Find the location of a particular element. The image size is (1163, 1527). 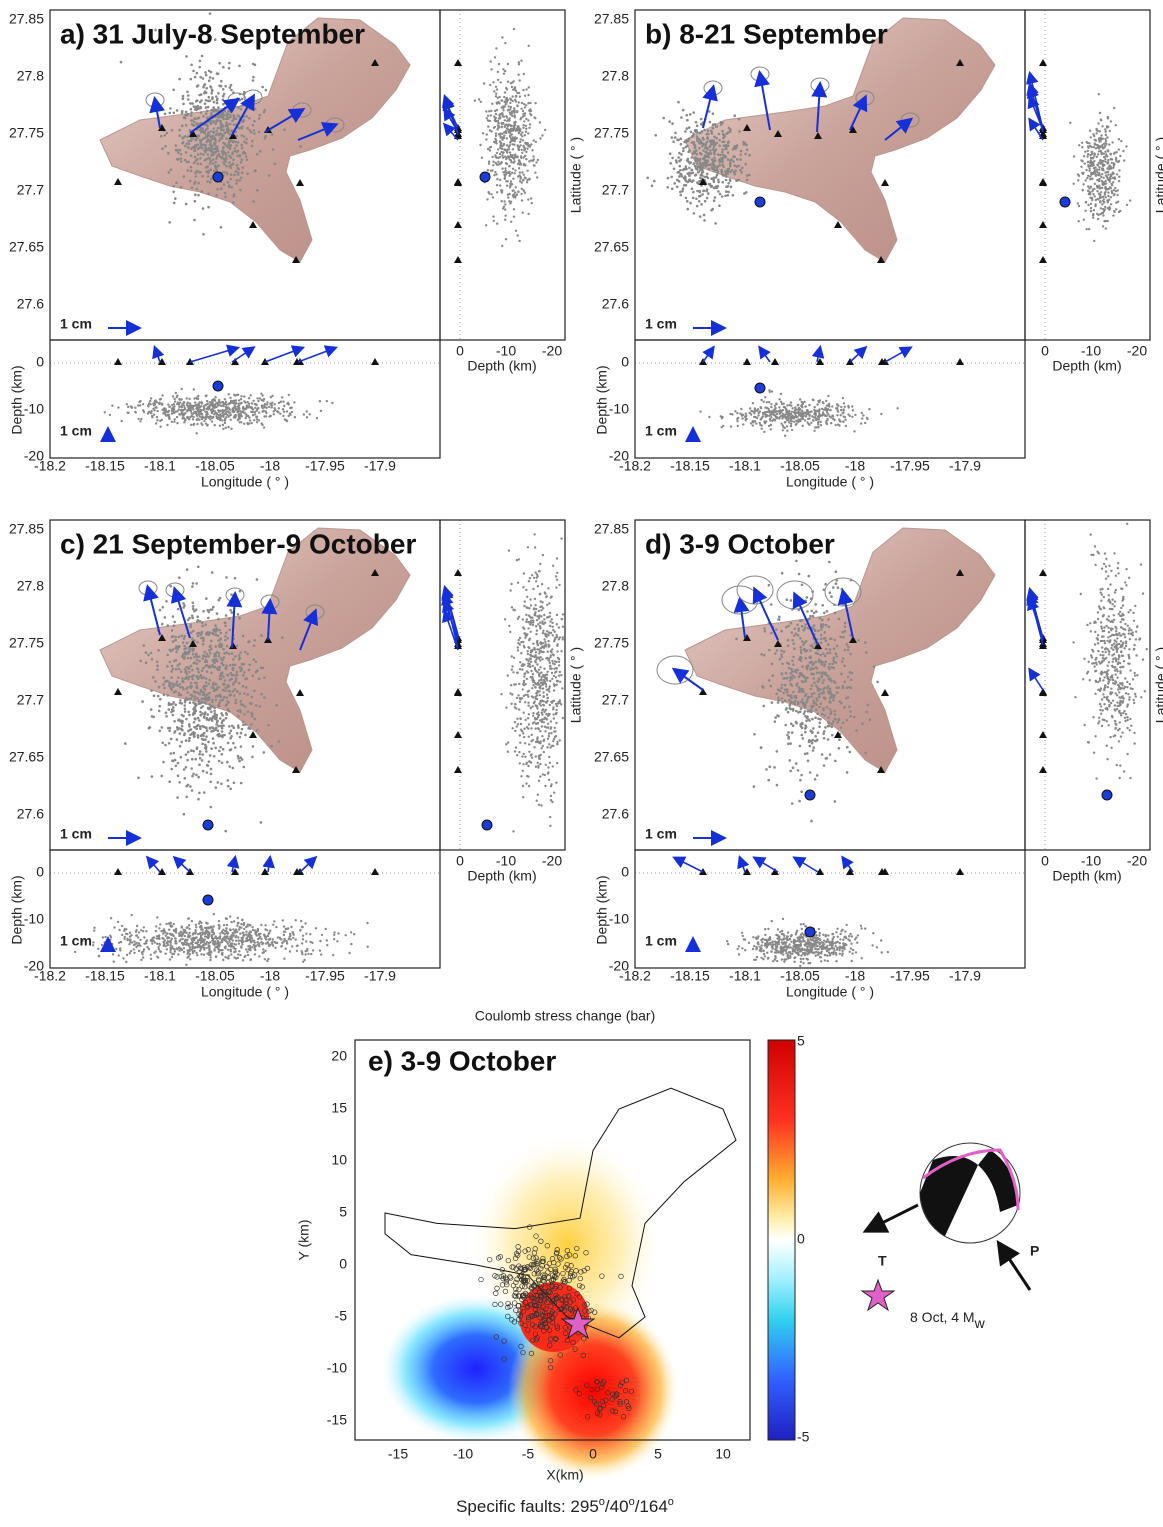

lat-tick: 27.8 is located at coordinates (615, 76).